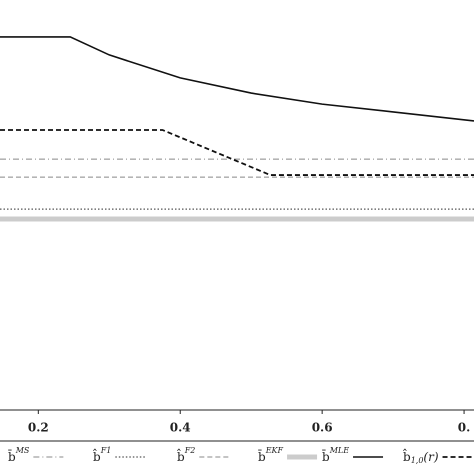 This screenshot has width=474, height=474. I want to click on legend-label: b̄MS, so click(19, 455).